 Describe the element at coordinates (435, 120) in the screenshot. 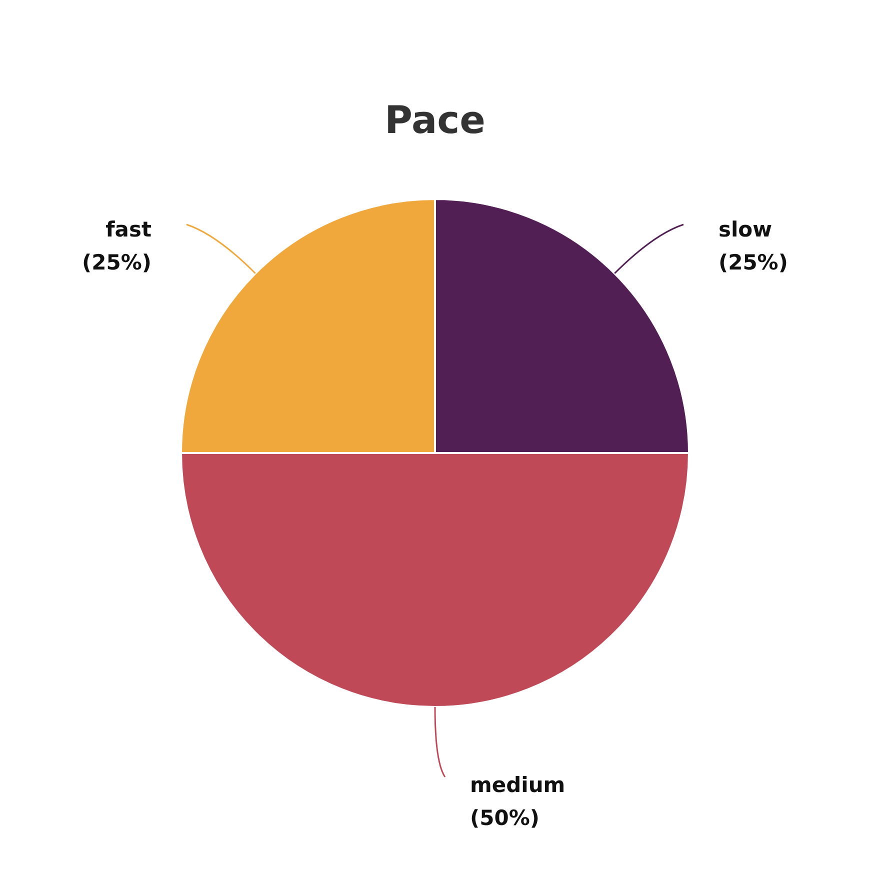

I see `chart-title: Pace` at that location.